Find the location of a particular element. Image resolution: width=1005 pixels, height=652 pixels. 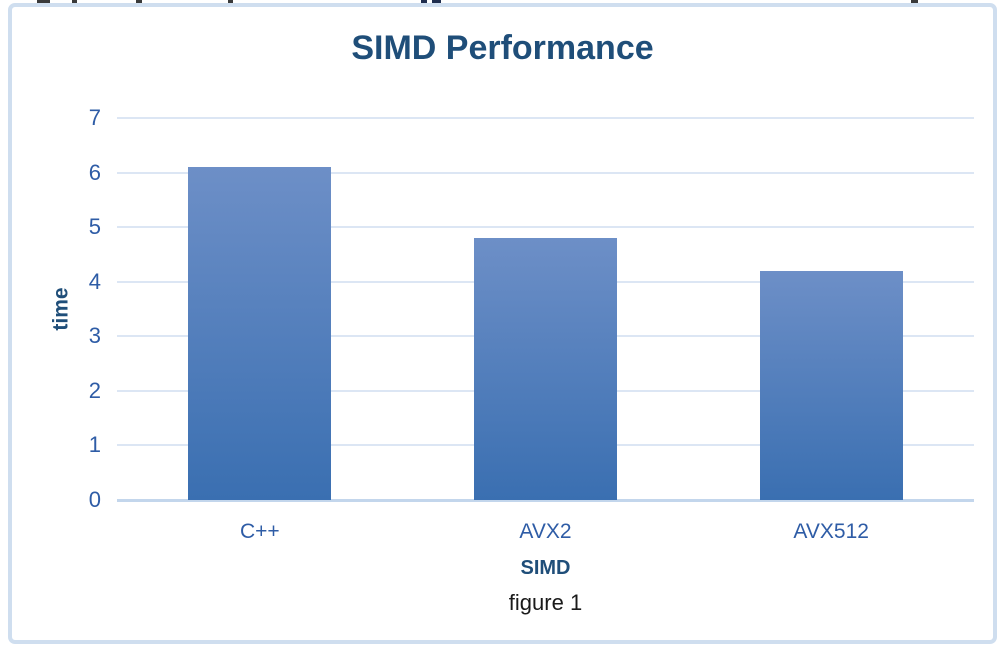

y-tick-label: 2 is located at coordinates (94, 390).